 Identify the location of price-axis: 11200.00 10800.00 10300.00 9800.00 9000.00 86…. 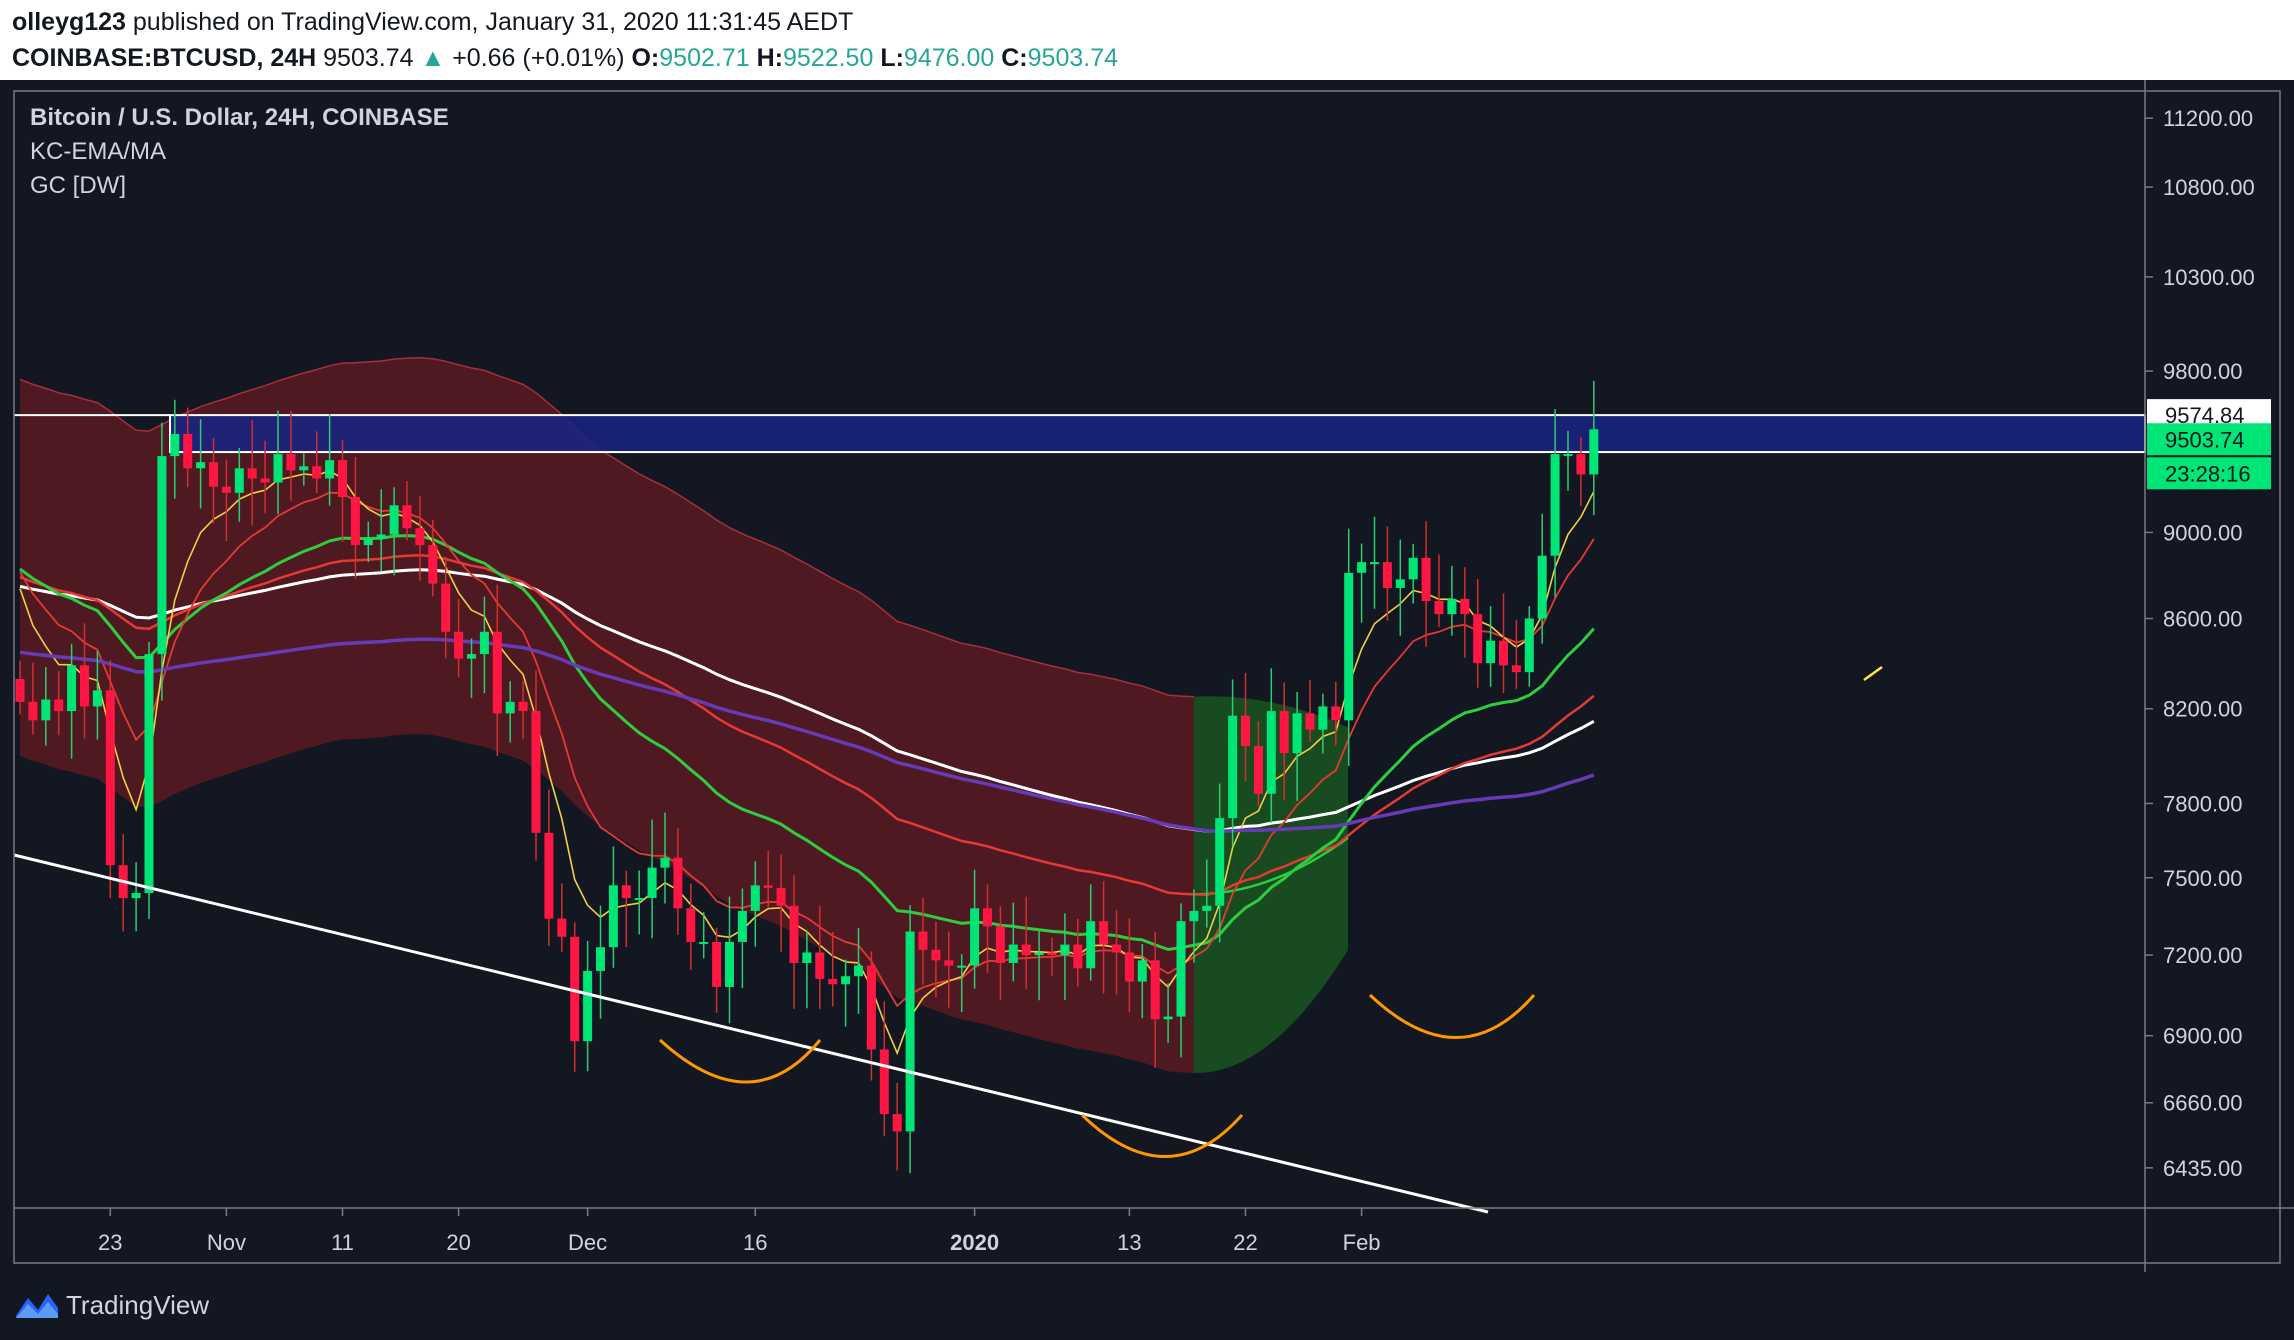
(2200, 643).